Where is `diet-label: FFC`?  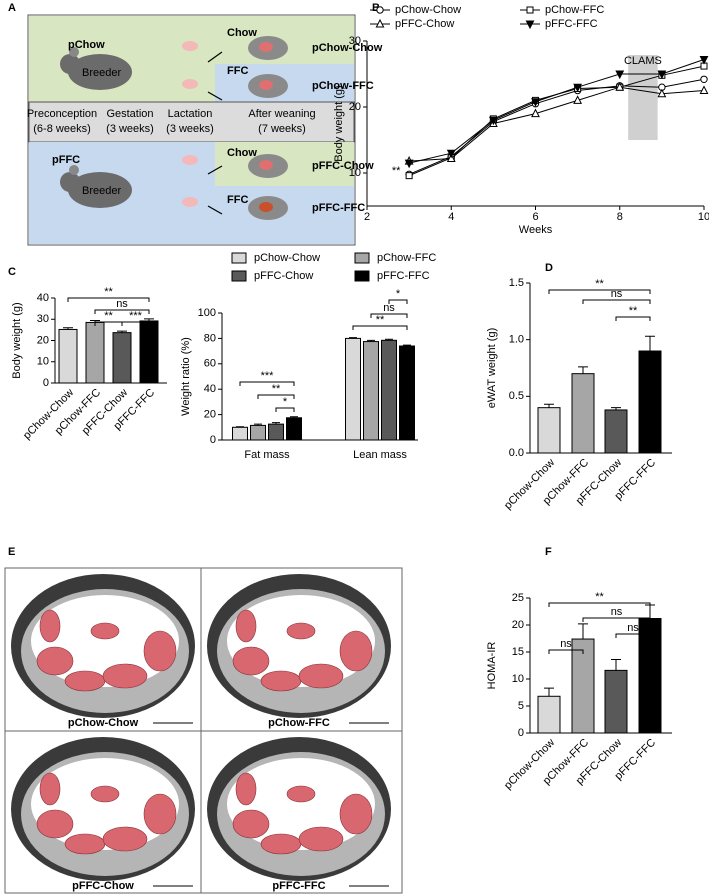 diet-label: FFC is located at coordinates (237, 71).